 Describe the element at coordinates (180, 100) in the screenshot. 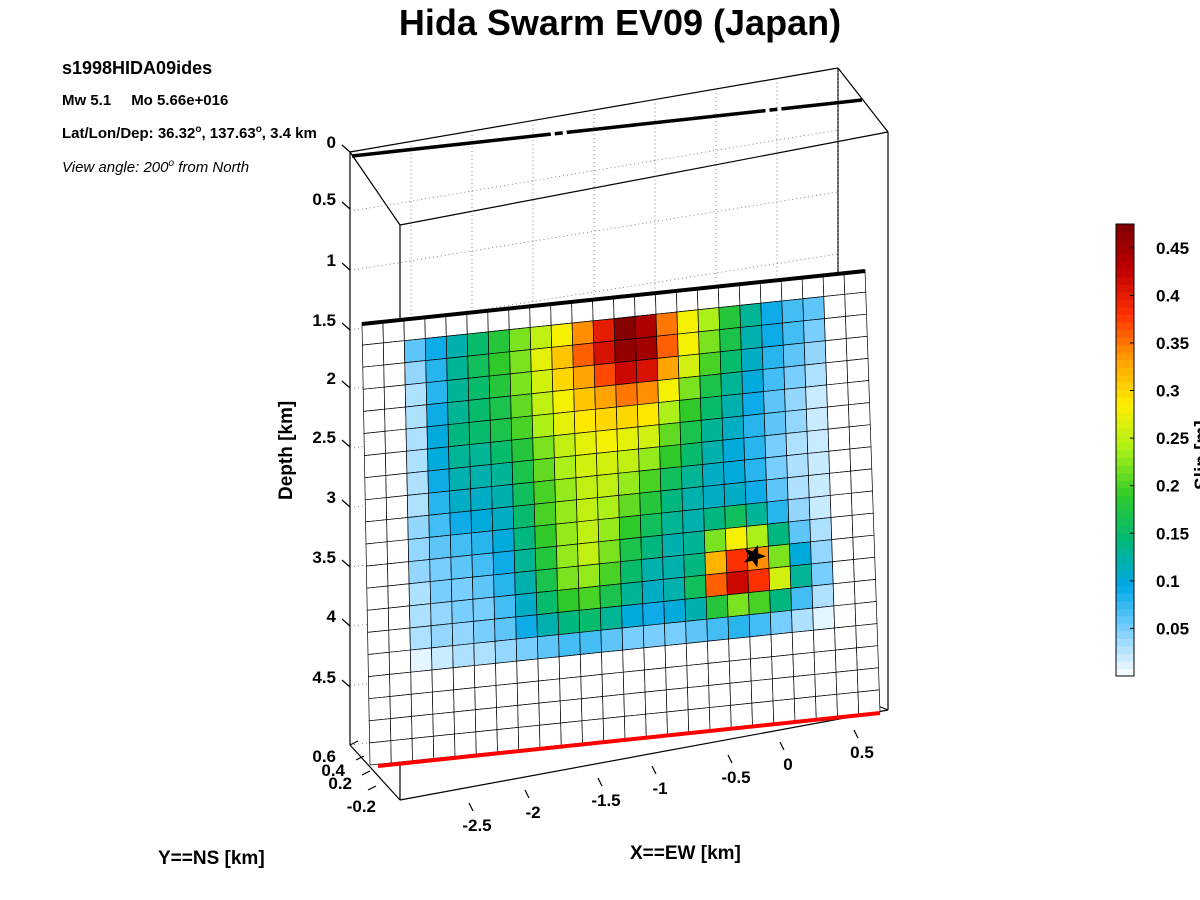

I see `mo-value: Mo 5.66e+016` at that location.